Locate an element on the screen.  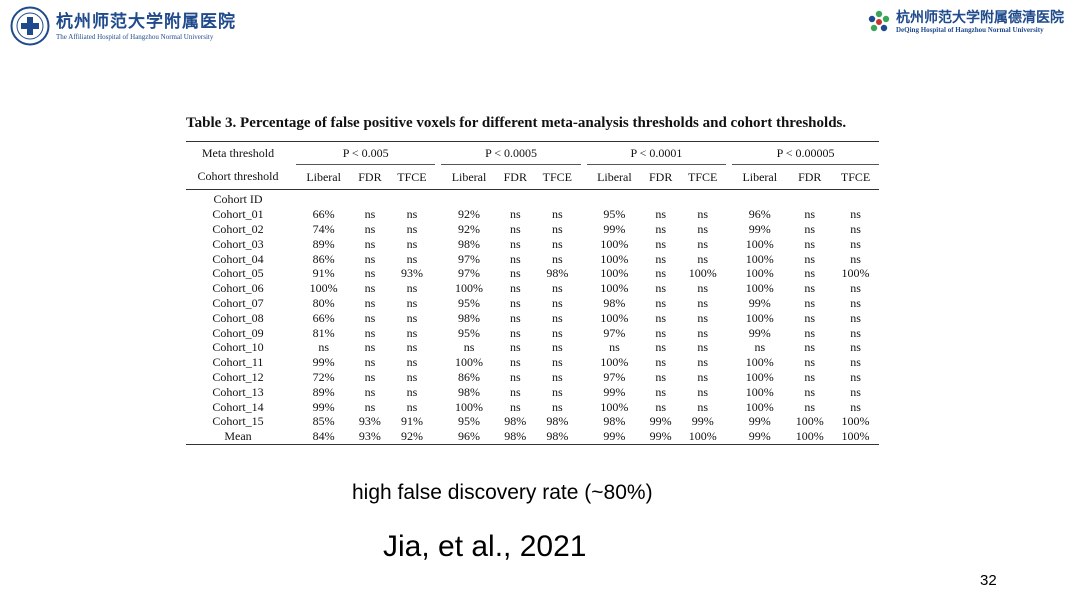
slide-caption: high false discovery rate (~80%) is located at coordinates (502, 492).